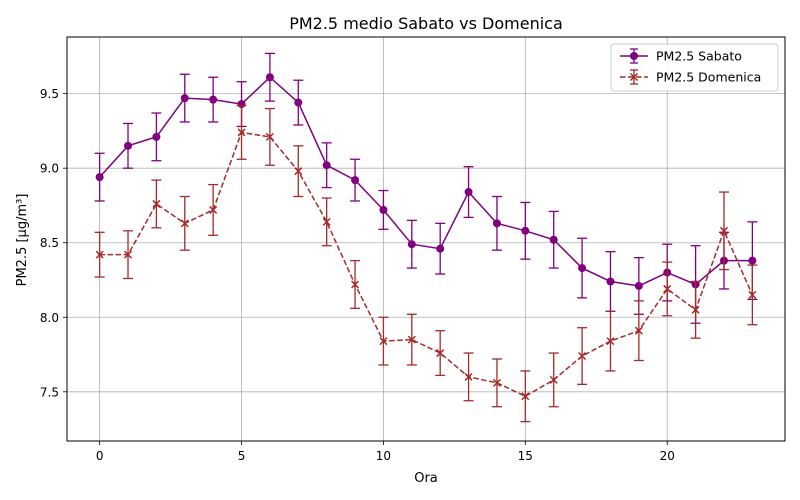 The height and width of the screenshot is (500, 800). I want to click on legend-box, so click(694, 67).